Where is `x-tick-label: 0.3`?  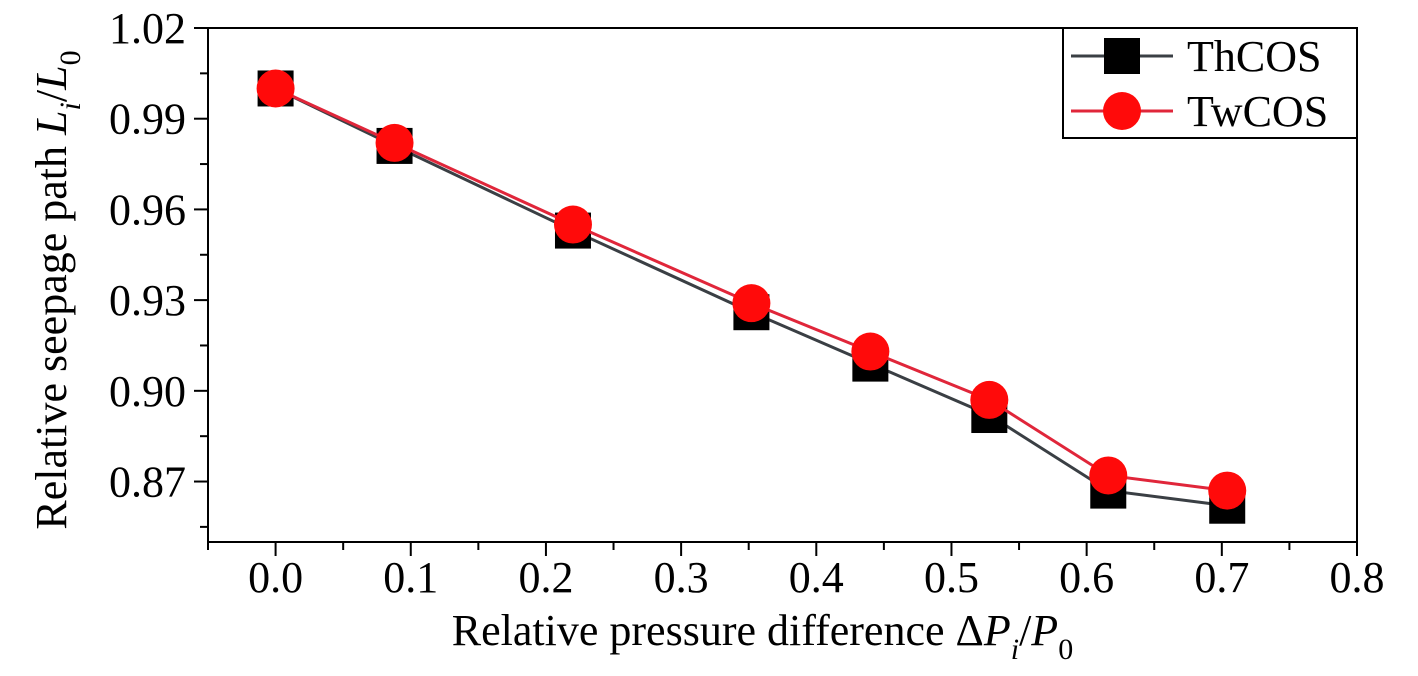 x-tick-label: 0.3 is located at coordinates (681, 577).